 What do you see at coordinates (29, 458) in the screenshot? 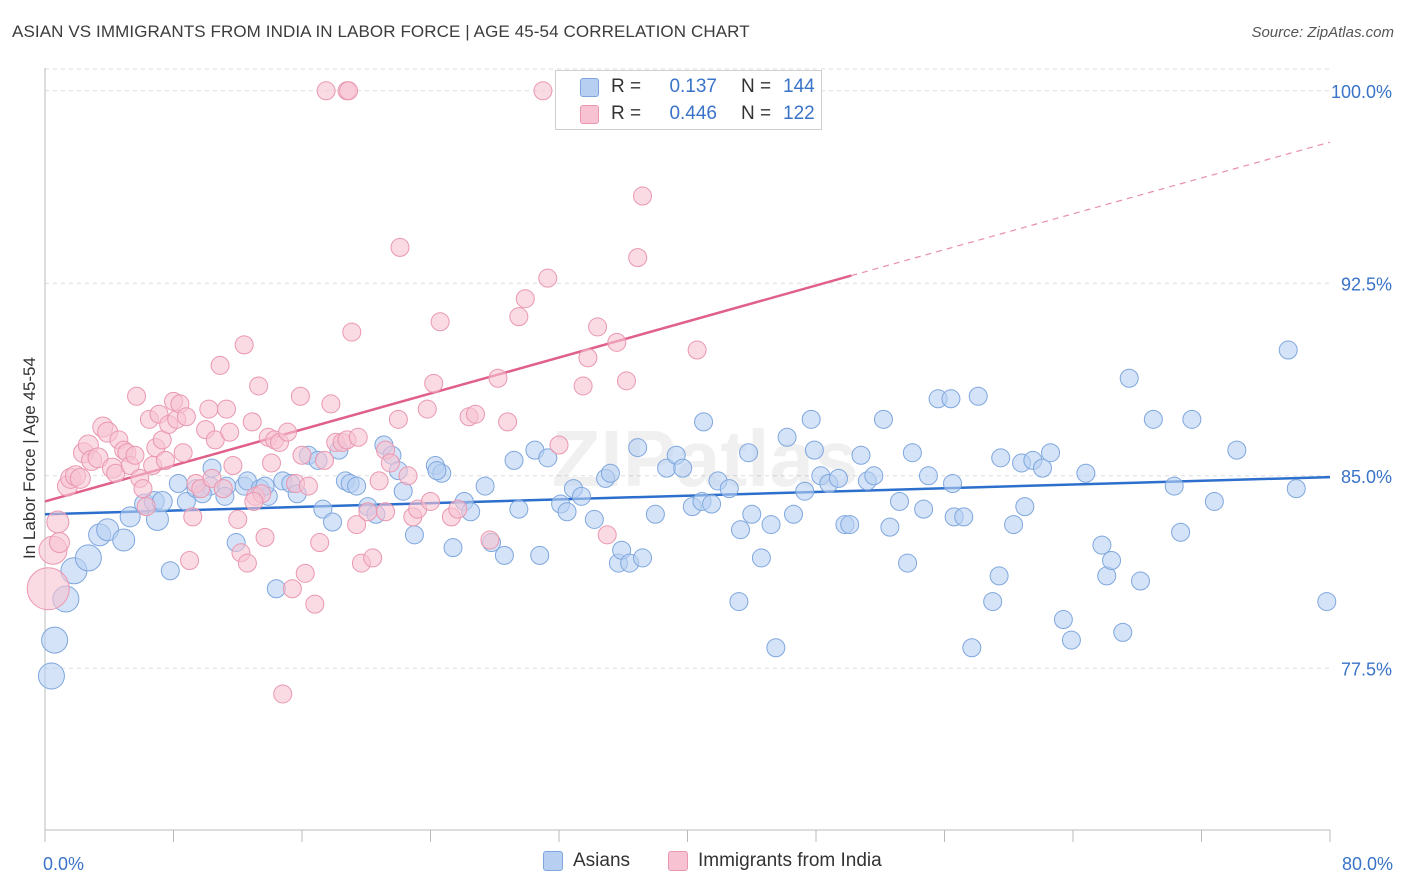
I see `y-axis-label: In Labor Force | Age 45-54` at bounding box center [29, 458].